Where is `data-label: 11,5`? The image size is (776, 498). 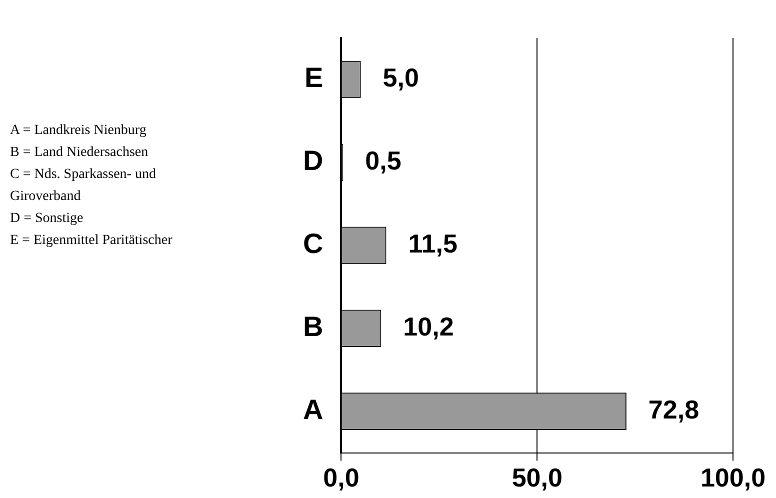
data-label: 11,5 is located at coordinates (433, 243).